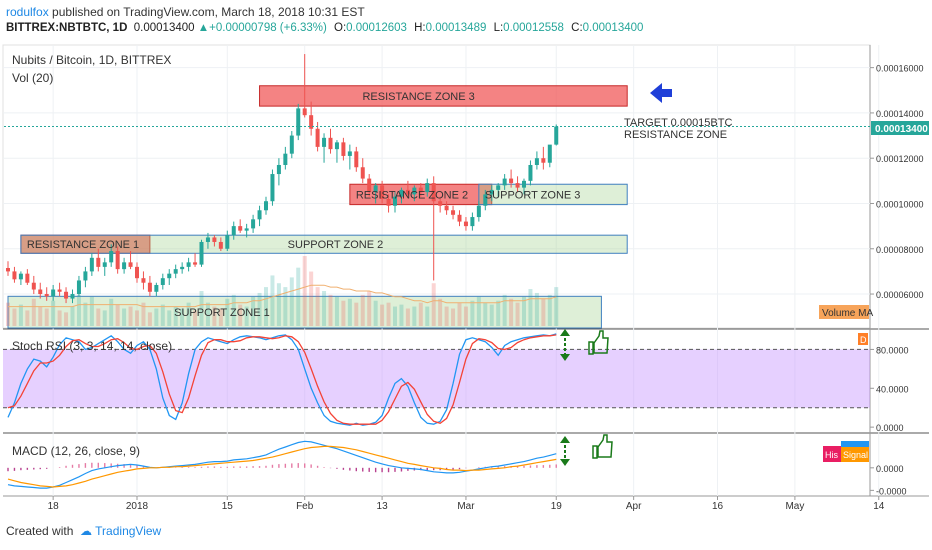  I want to click on time-tick-label: 16, so click(718, 506).